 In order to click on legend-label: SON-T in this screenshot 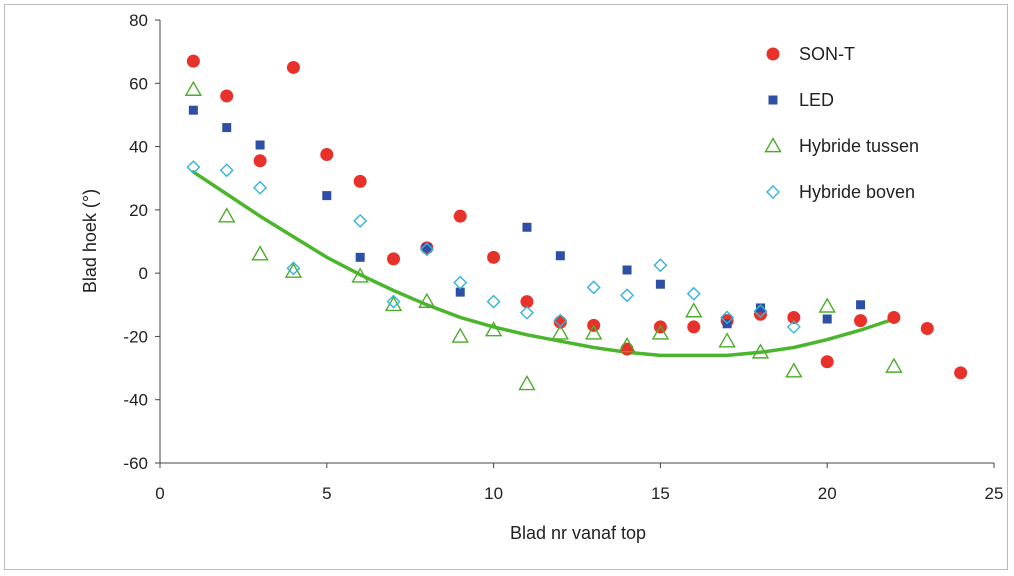, I will do `click(827, 54)`.